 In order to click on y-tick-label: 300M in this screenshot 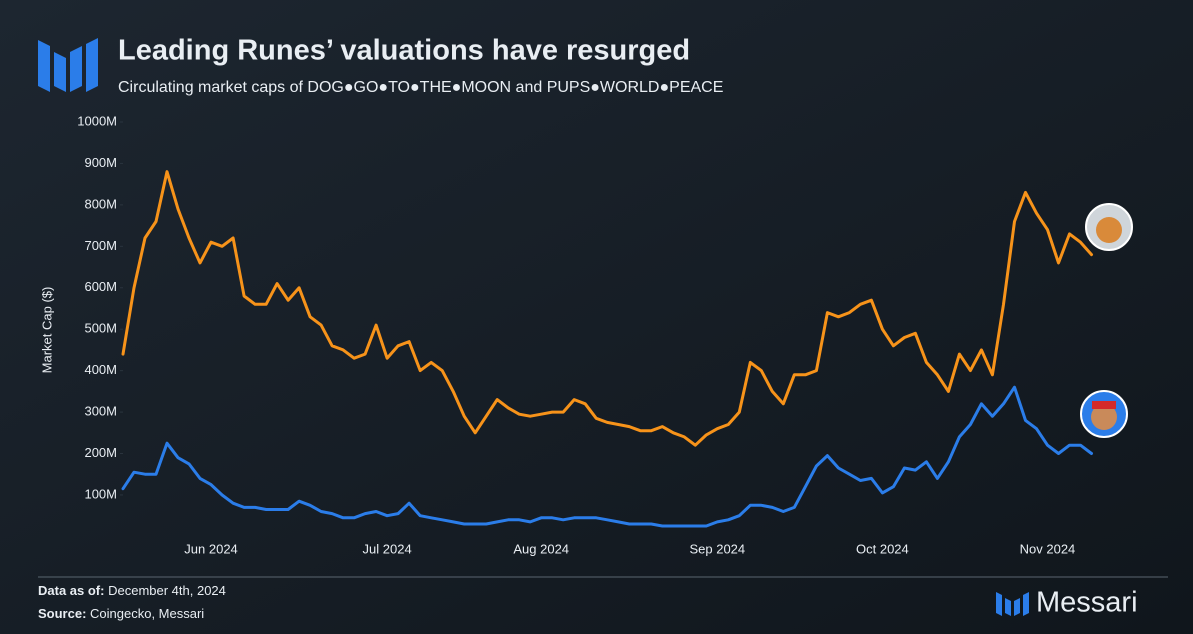, I will do `click(100, 411)`.